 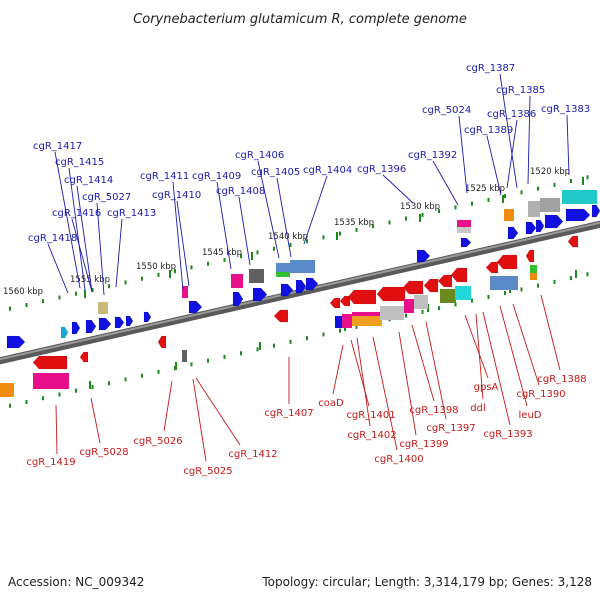 What do you see at coordinates (157, 441) in the screenshot?
I see `reverse-gene-label: cgR_5026` at bounding box center [157, 441].